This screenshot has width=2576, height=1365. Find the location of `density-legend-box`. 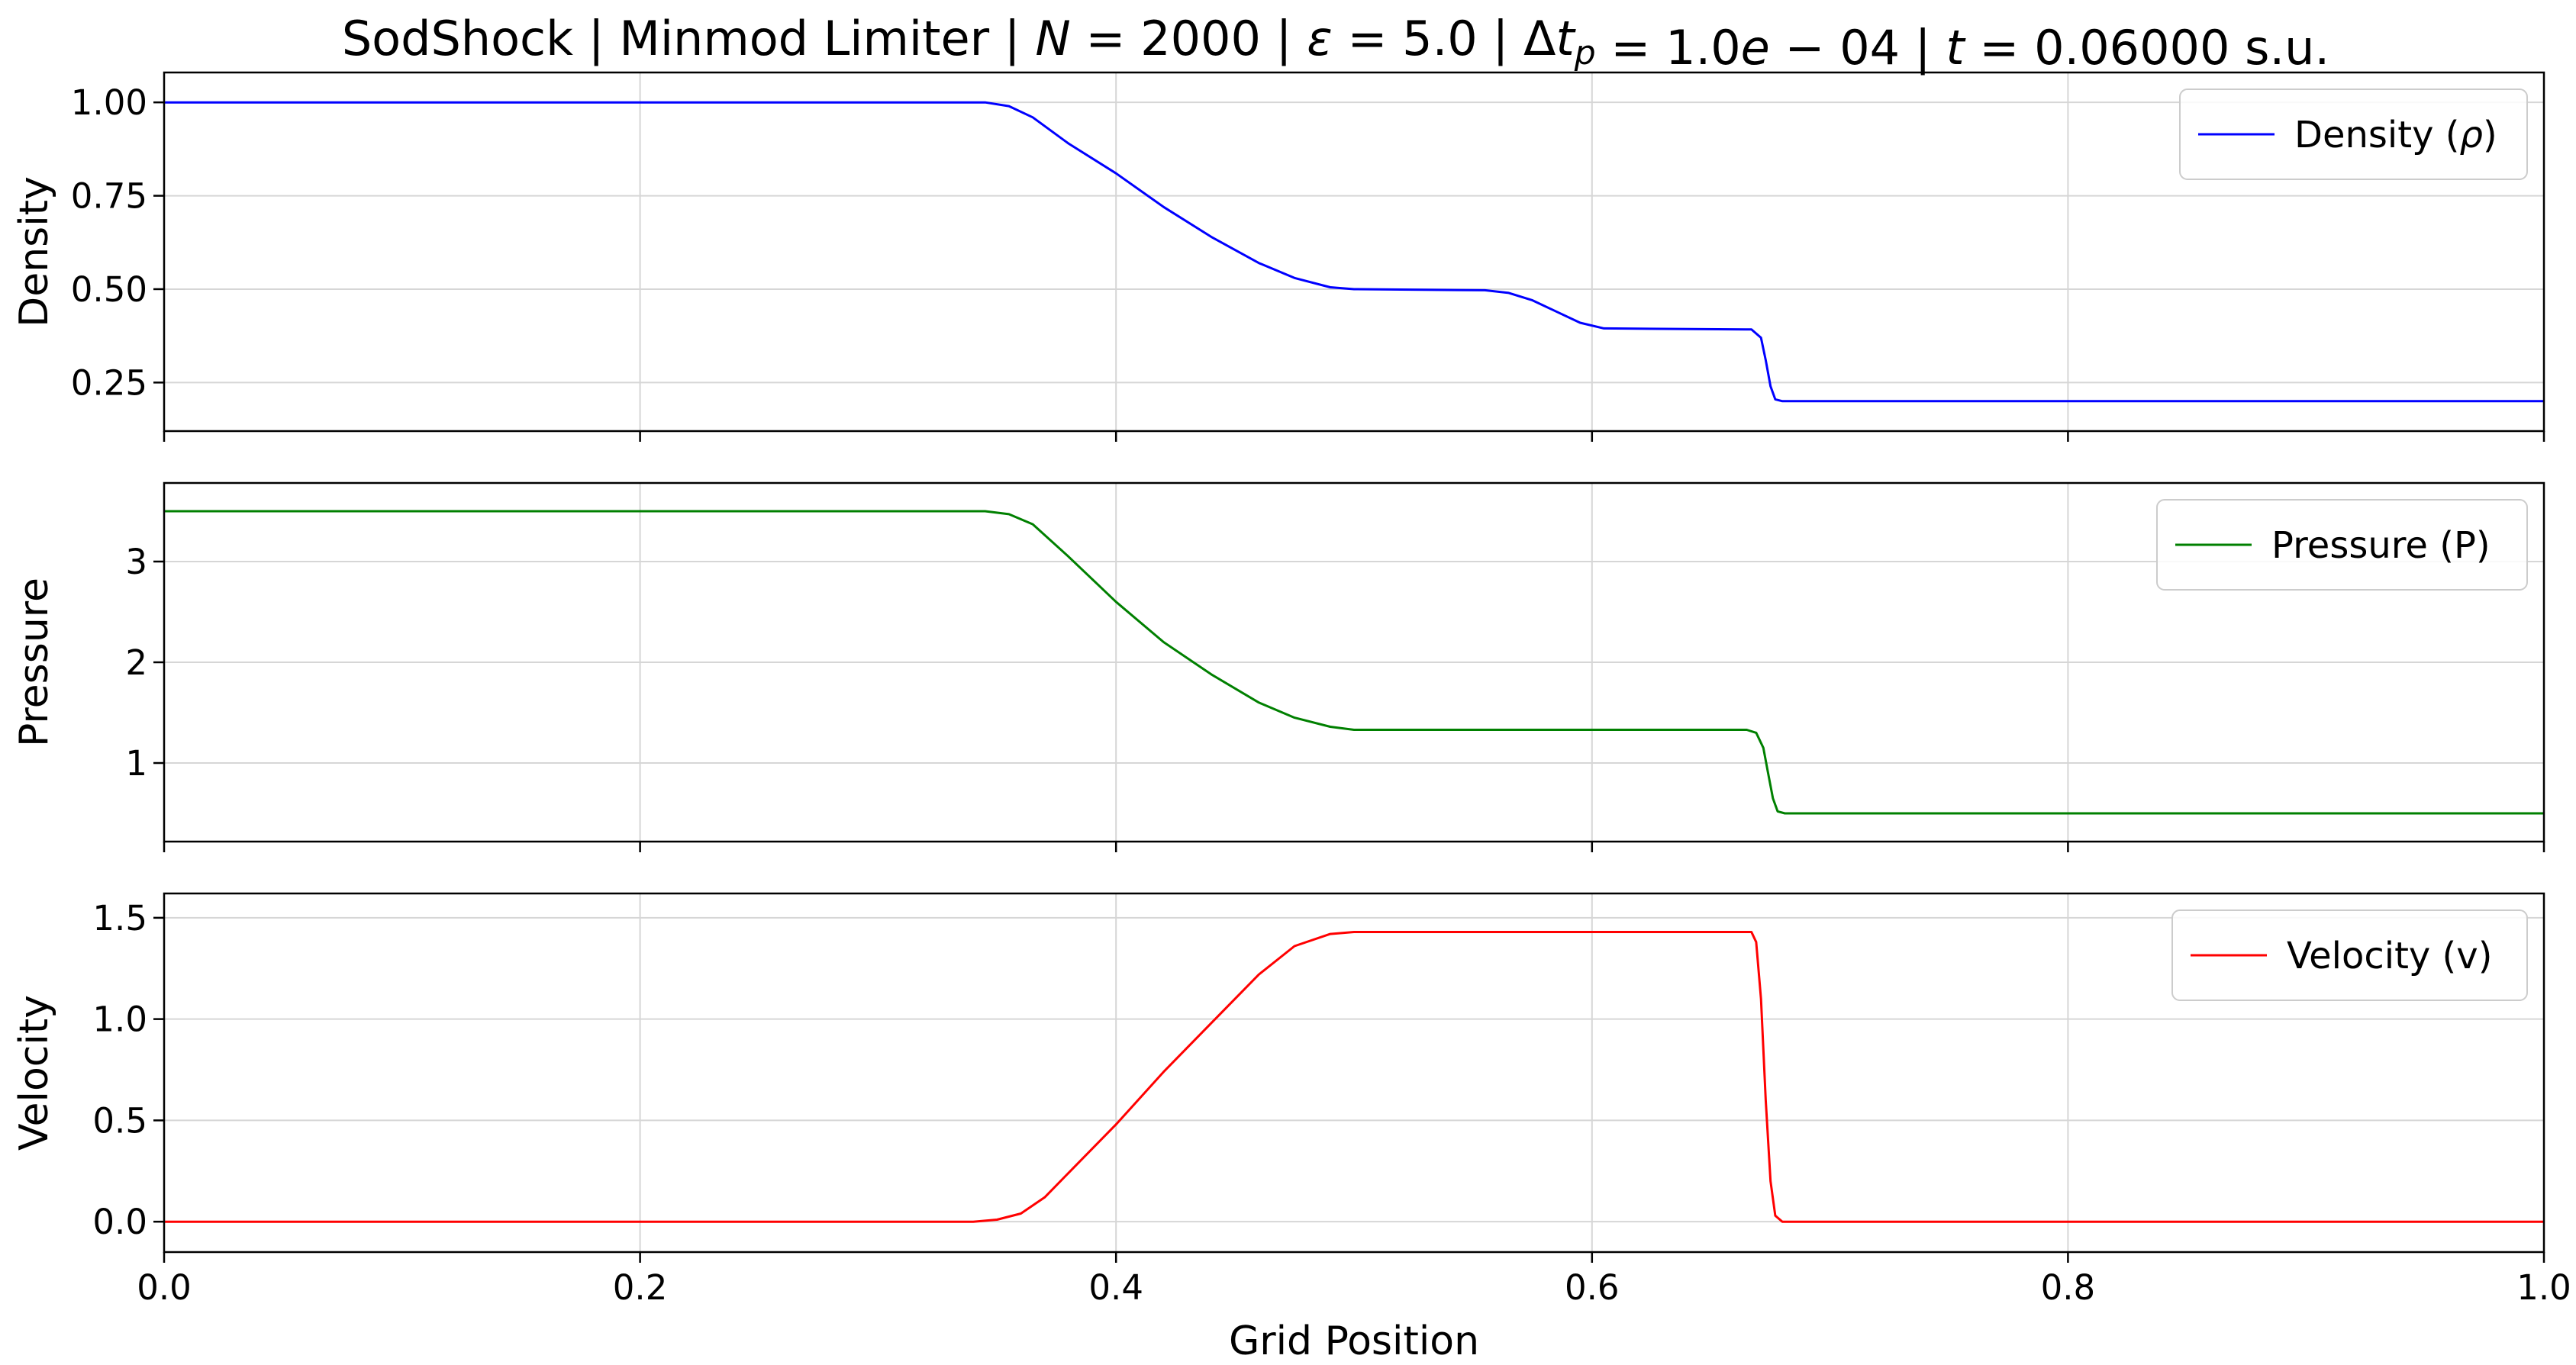

density-legend-box is located at coordinates (2354, 134).